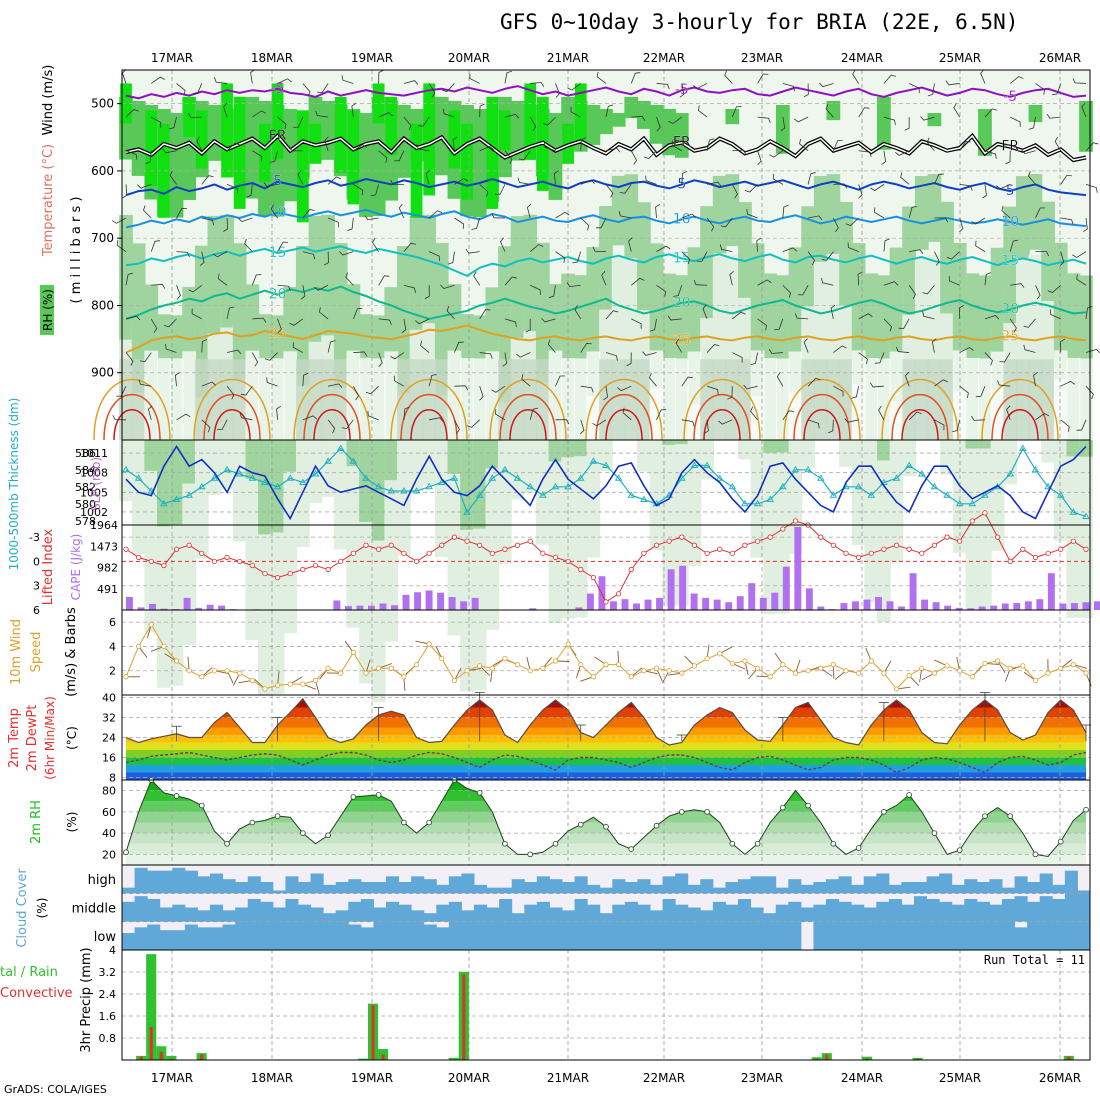  I want to click on isotherm-label: FR, so click(1010, 147).